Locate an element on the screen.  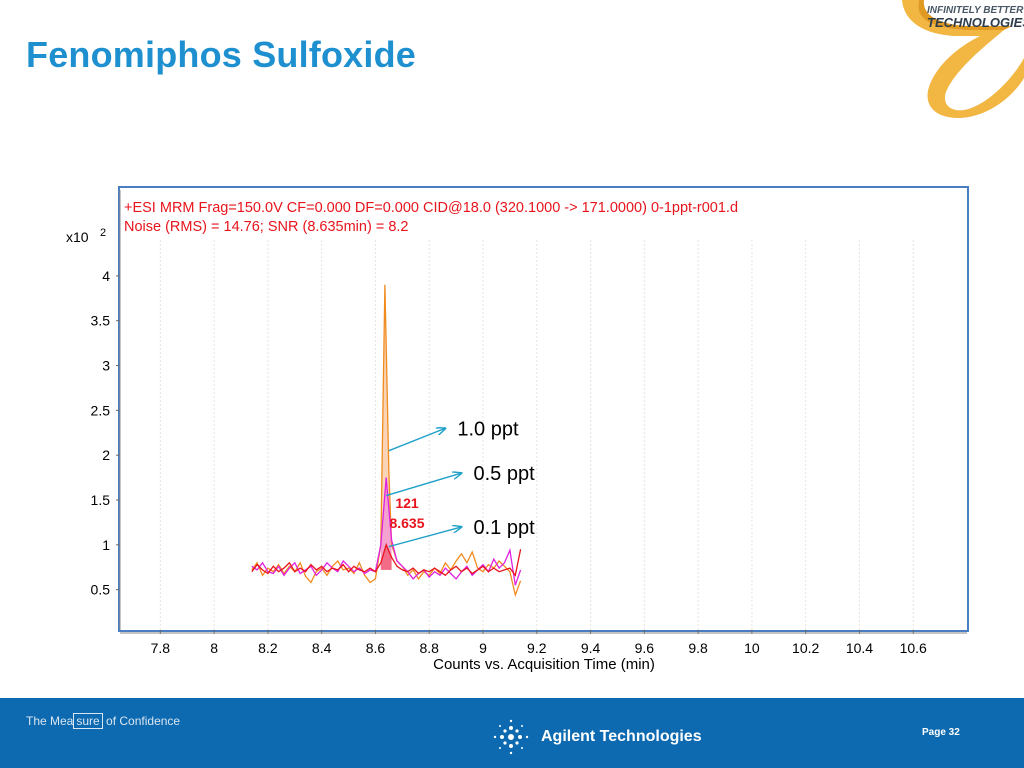
page-title: Fenomiphos Sulfoxide is located at coordinates (221, 54).